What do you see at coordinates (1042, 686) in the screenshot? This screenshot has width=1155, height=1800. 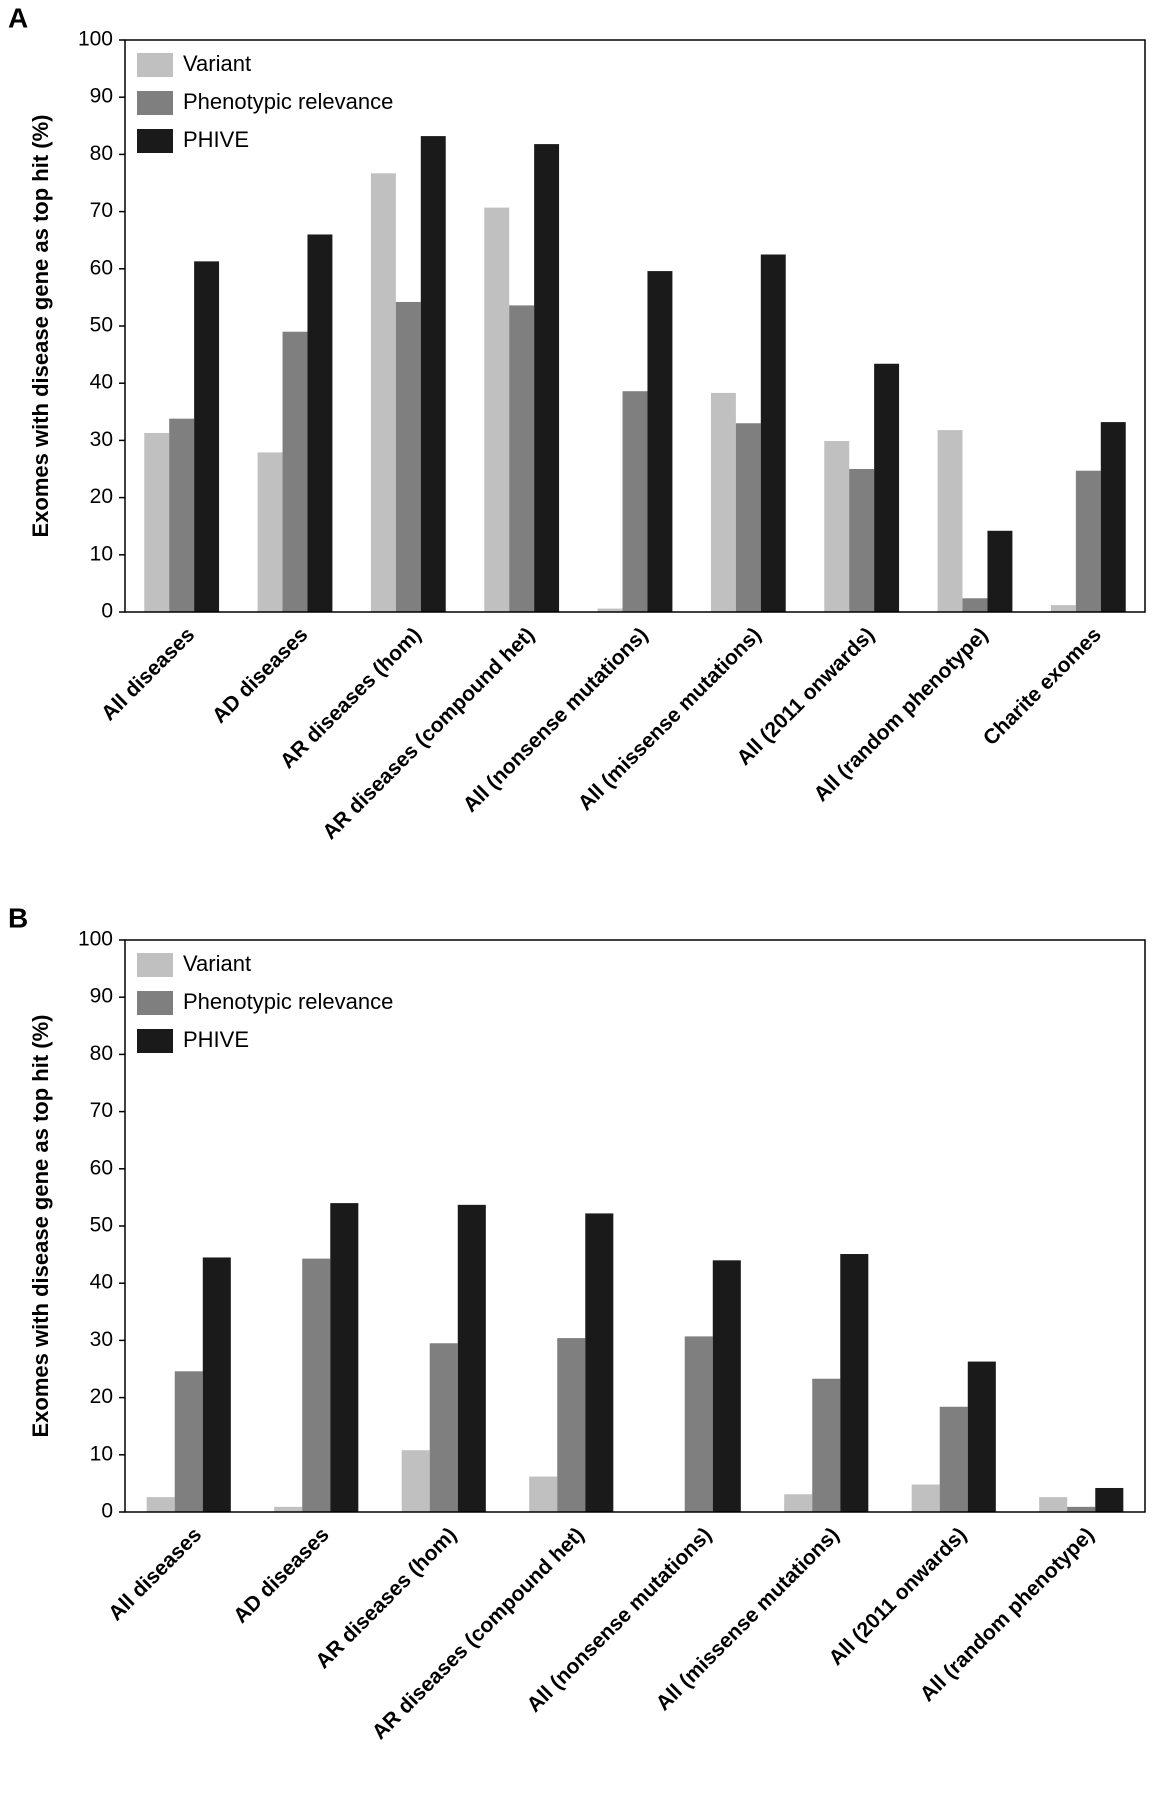 I see `x-tick-label: Charite exomes` at bounding box center [1042, 686].